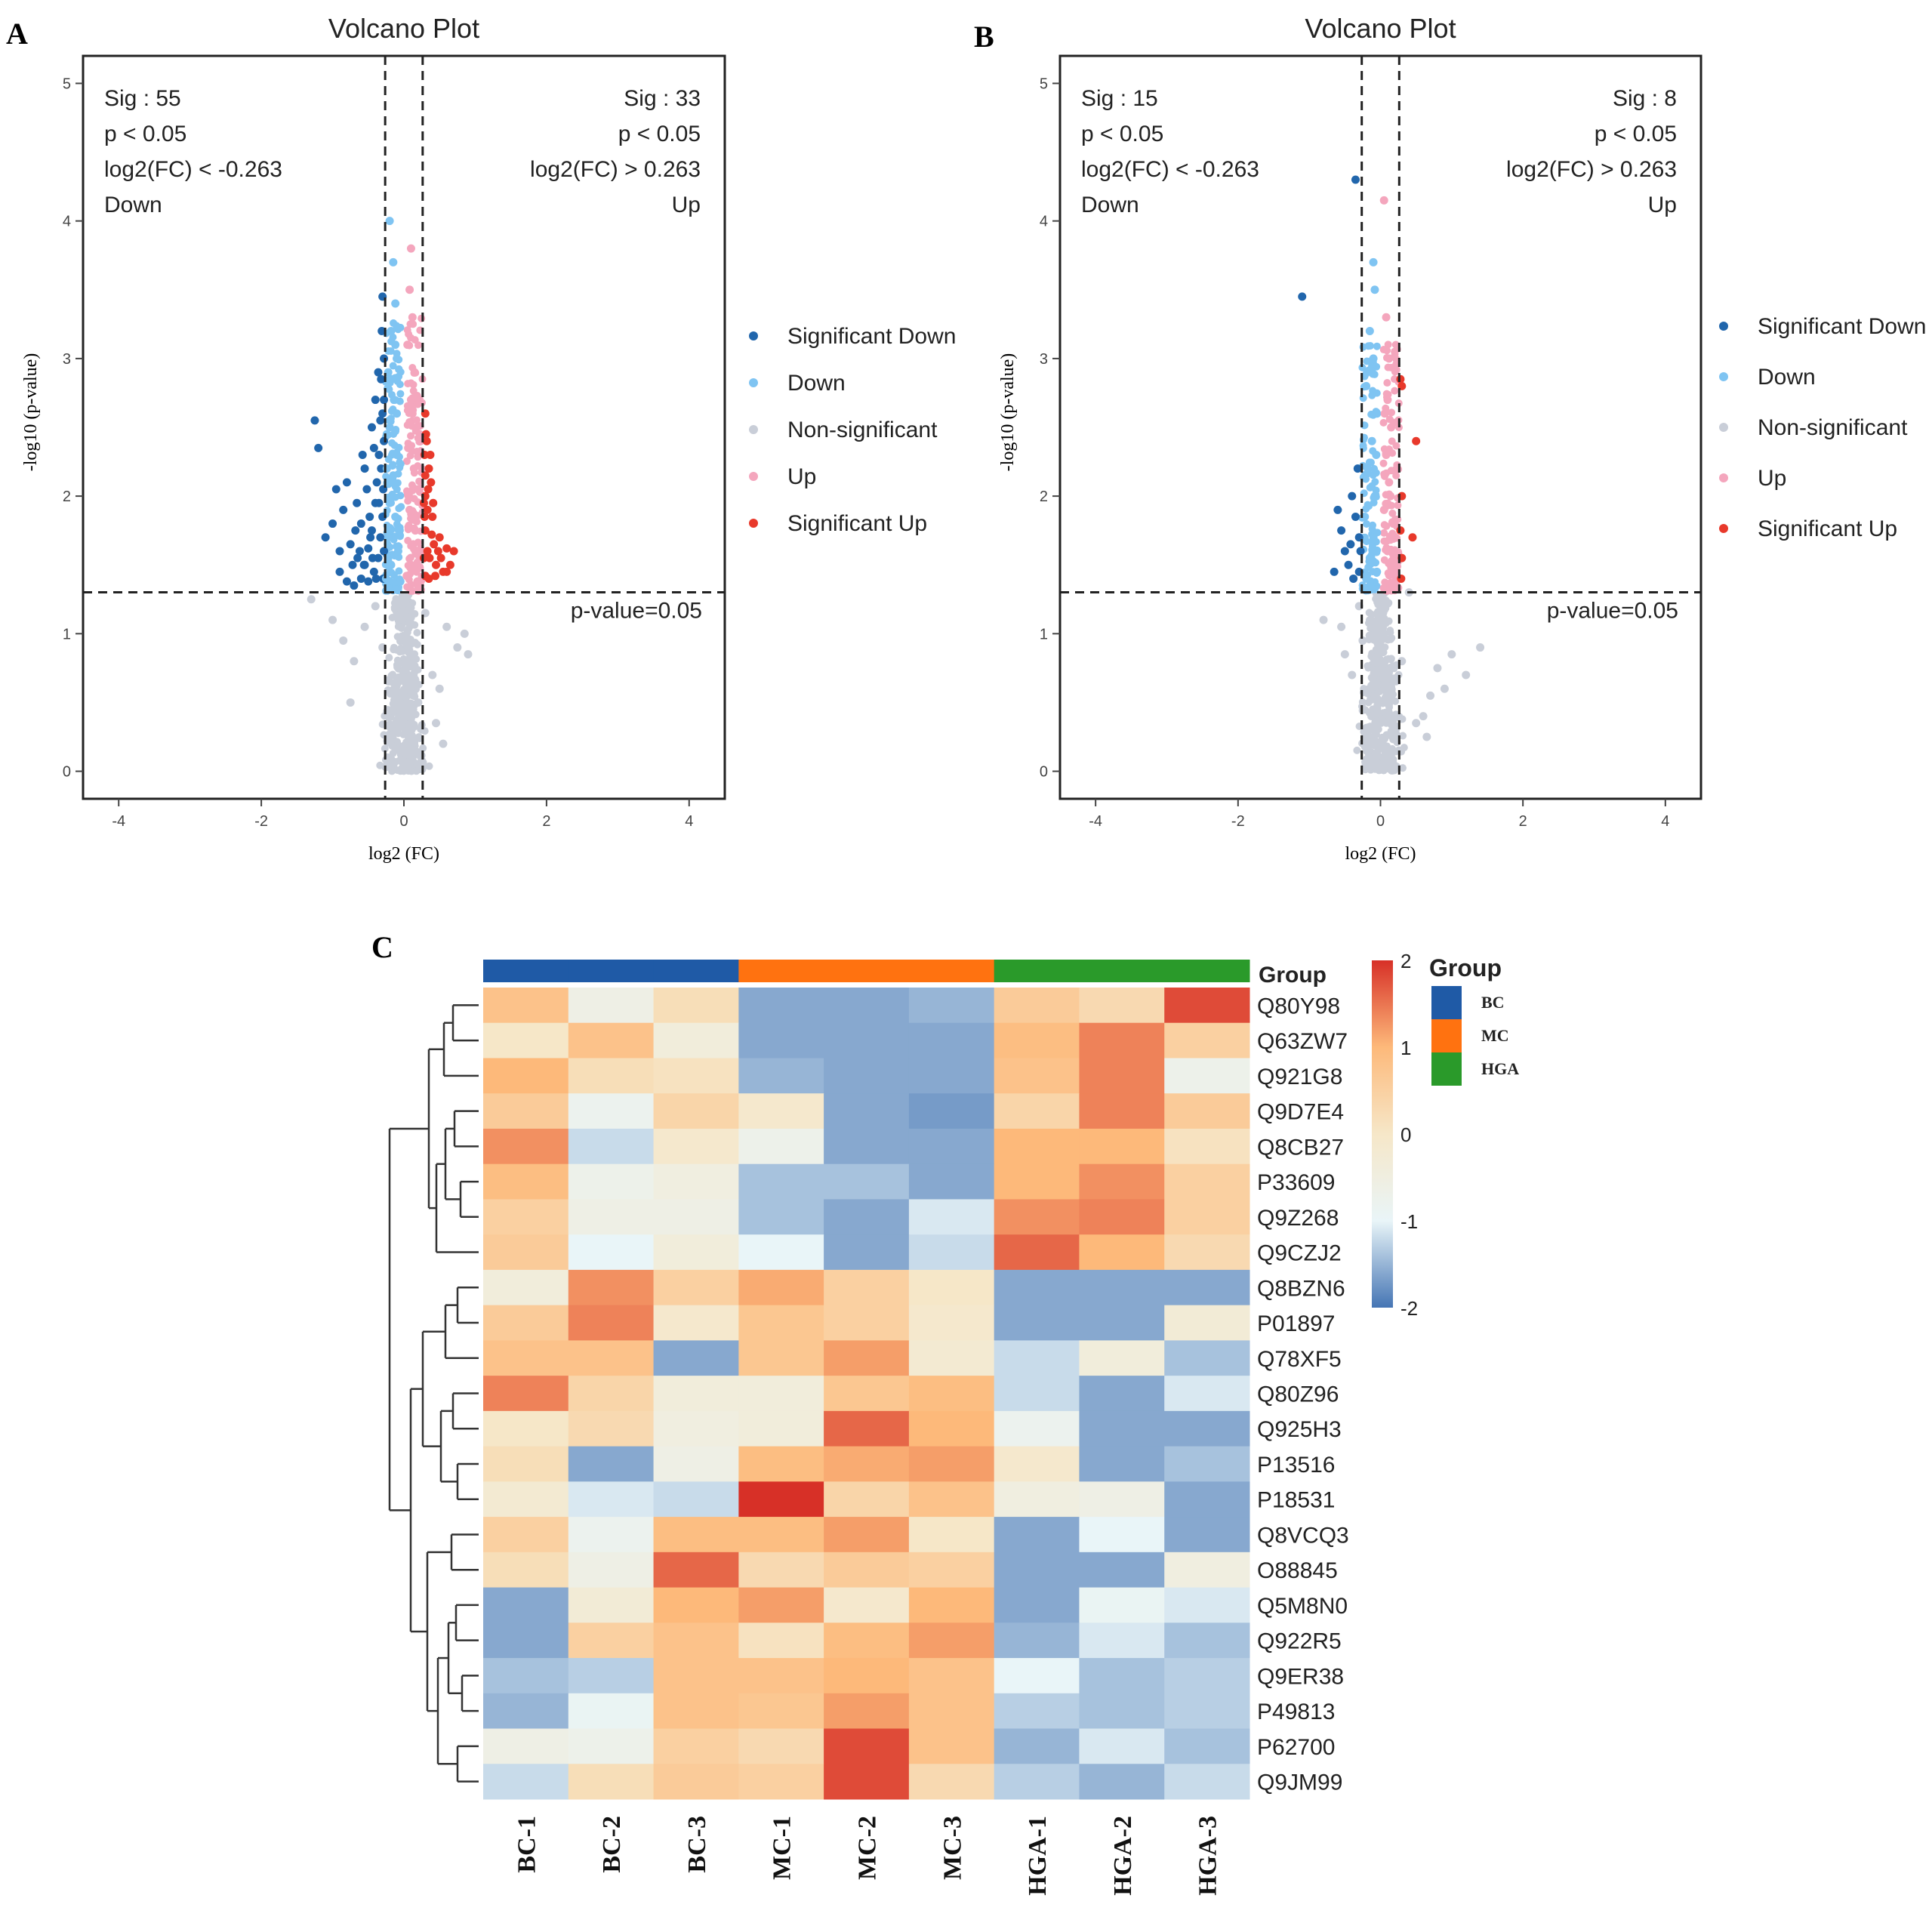 Image resolution: width=1932 pixels, height=1926 pixels. Describe the element at coordinates (1208, 1856) in the screenshot. I see `column-label: HGA-3` at that location.